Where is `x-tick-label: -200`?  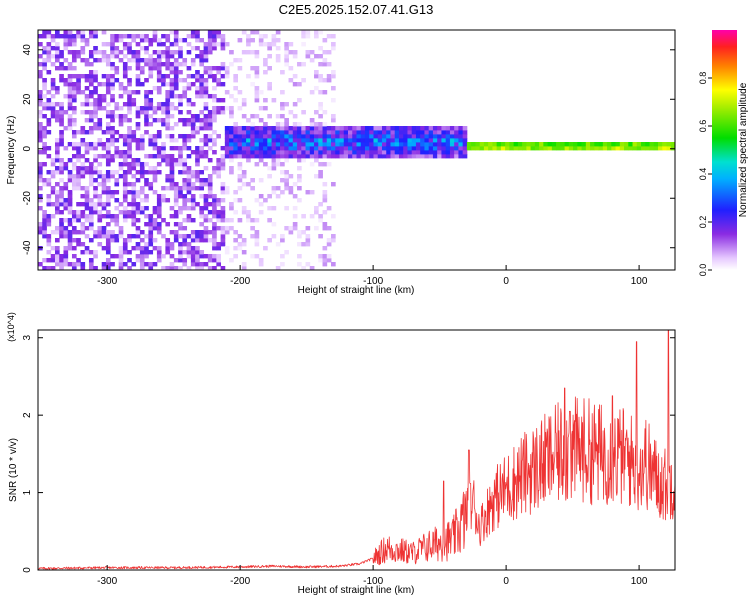
x-tick-label: -200 is located at coordinates (240, 581).